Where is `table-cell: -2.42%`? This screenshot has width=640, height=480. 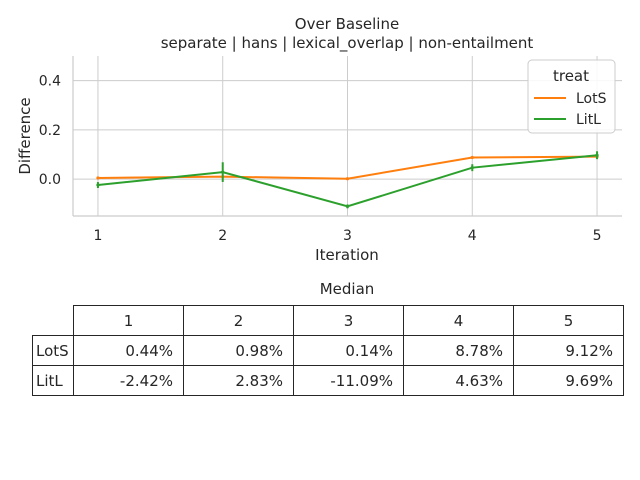 table-cell: -2.42% is located at coordinates (128, 380).